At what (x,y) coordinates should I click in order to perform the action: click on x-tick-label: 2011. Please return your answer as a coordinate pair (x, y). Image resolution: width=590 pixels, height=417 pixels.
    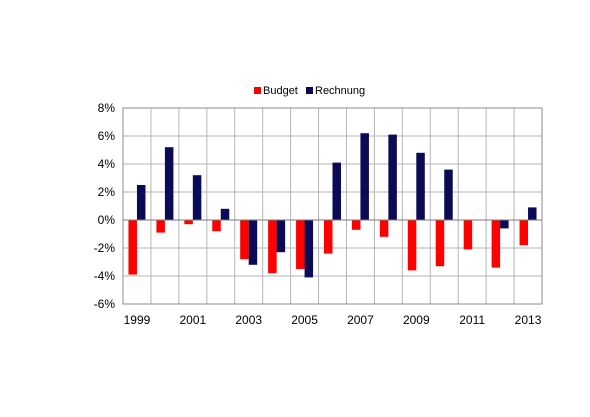
    Looking at the image, I should click on (472, 320).